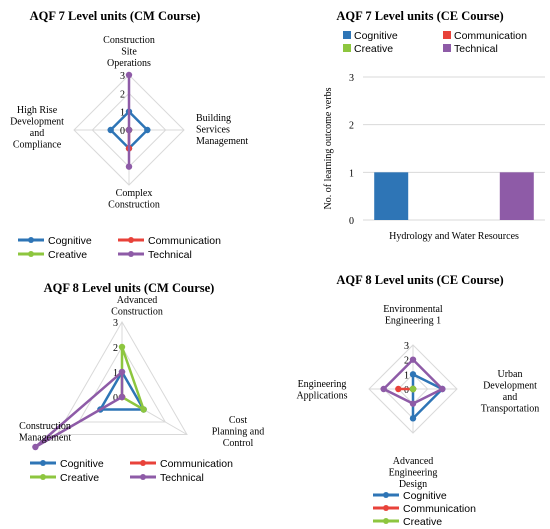 The height and width of the screenshot is (529, 550). I want to click on axis-label: Design, so click(413, 484).